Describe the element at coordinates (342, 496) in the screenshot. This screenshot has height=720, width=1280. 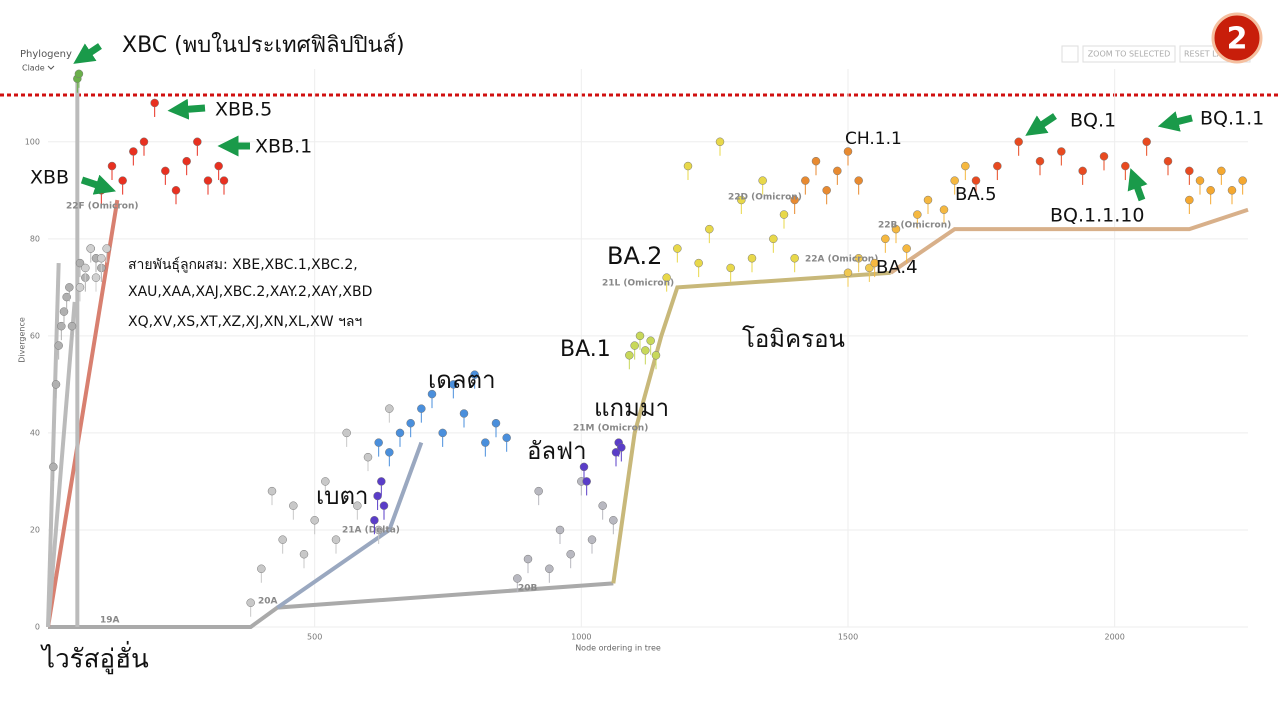
I see `annotation: เบตา` at that location.